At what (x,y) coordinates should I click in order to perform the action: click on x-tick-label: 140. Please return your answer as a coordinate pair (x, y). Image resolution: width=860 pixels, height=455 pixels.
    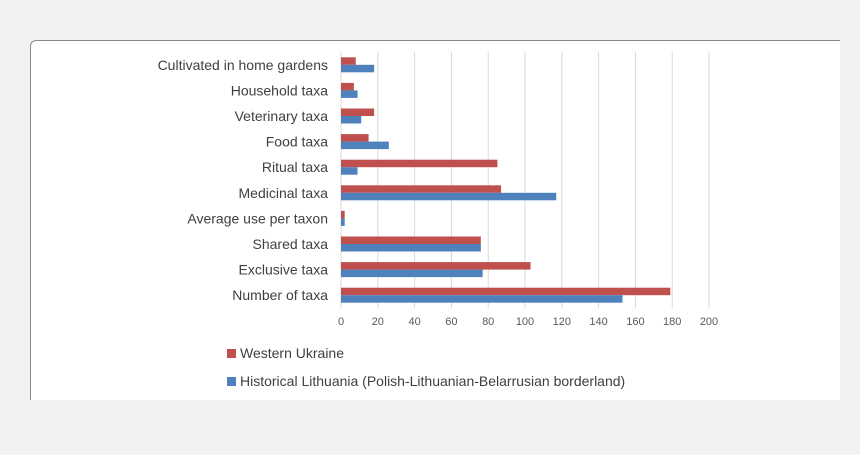
    Looking at the image, I should click on (598, 322).